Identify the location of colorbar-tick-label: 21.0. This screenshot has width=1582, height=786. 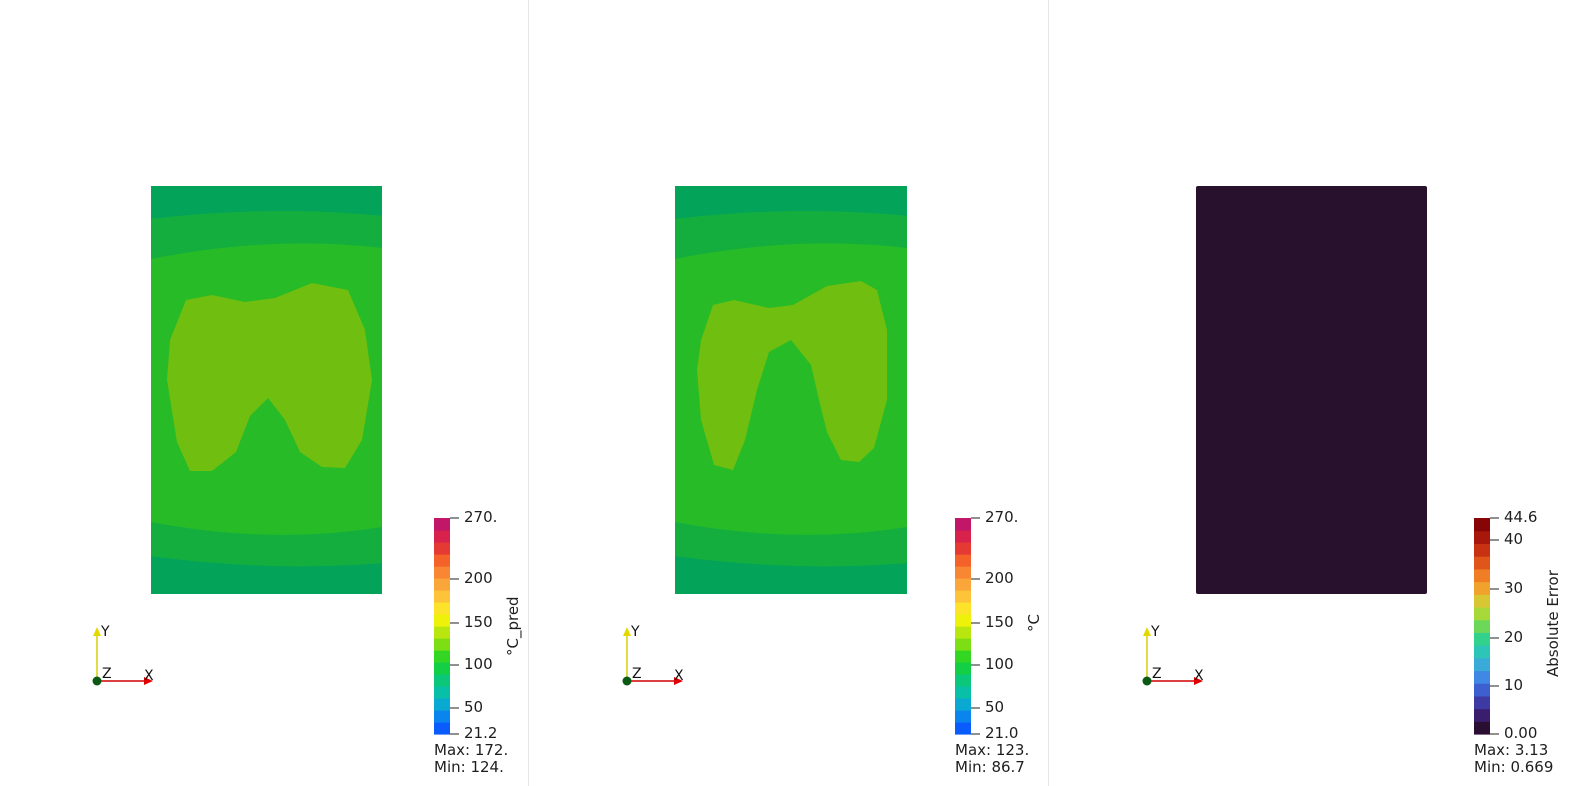
(1002, 733).